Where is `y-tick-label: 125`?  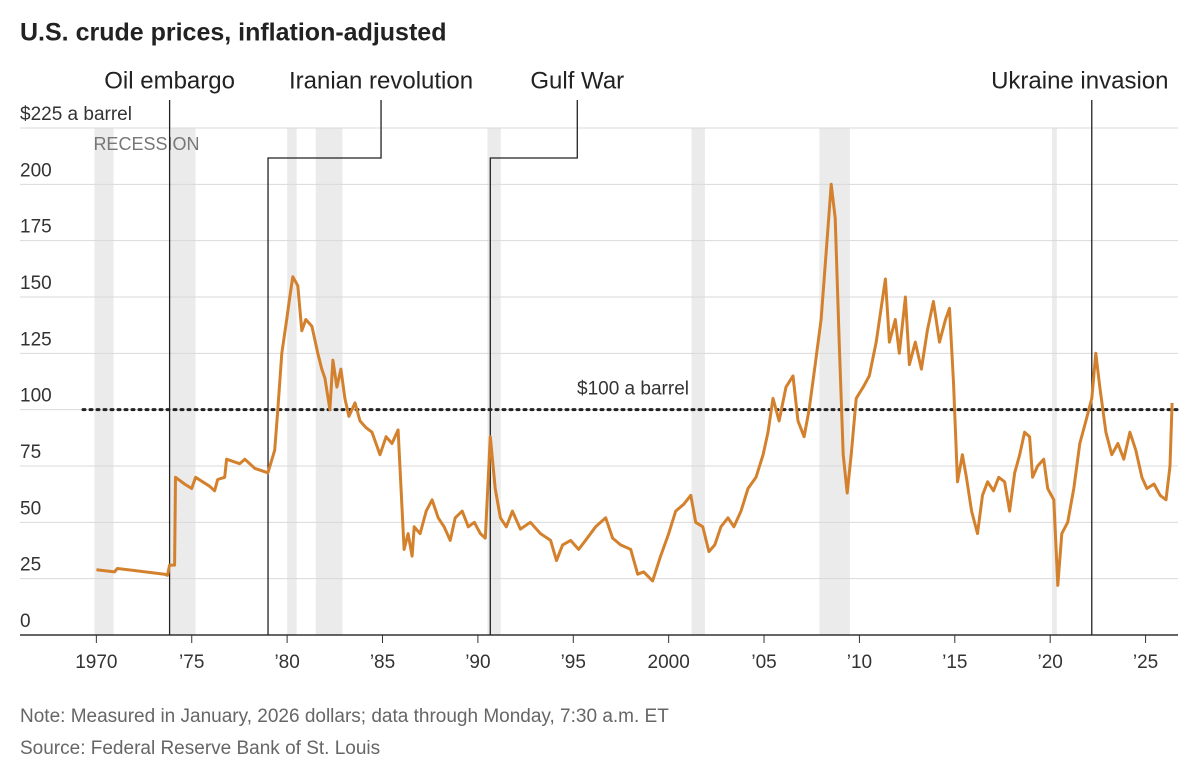
y-tick-label: 125 is located at coordinates (36, 339).